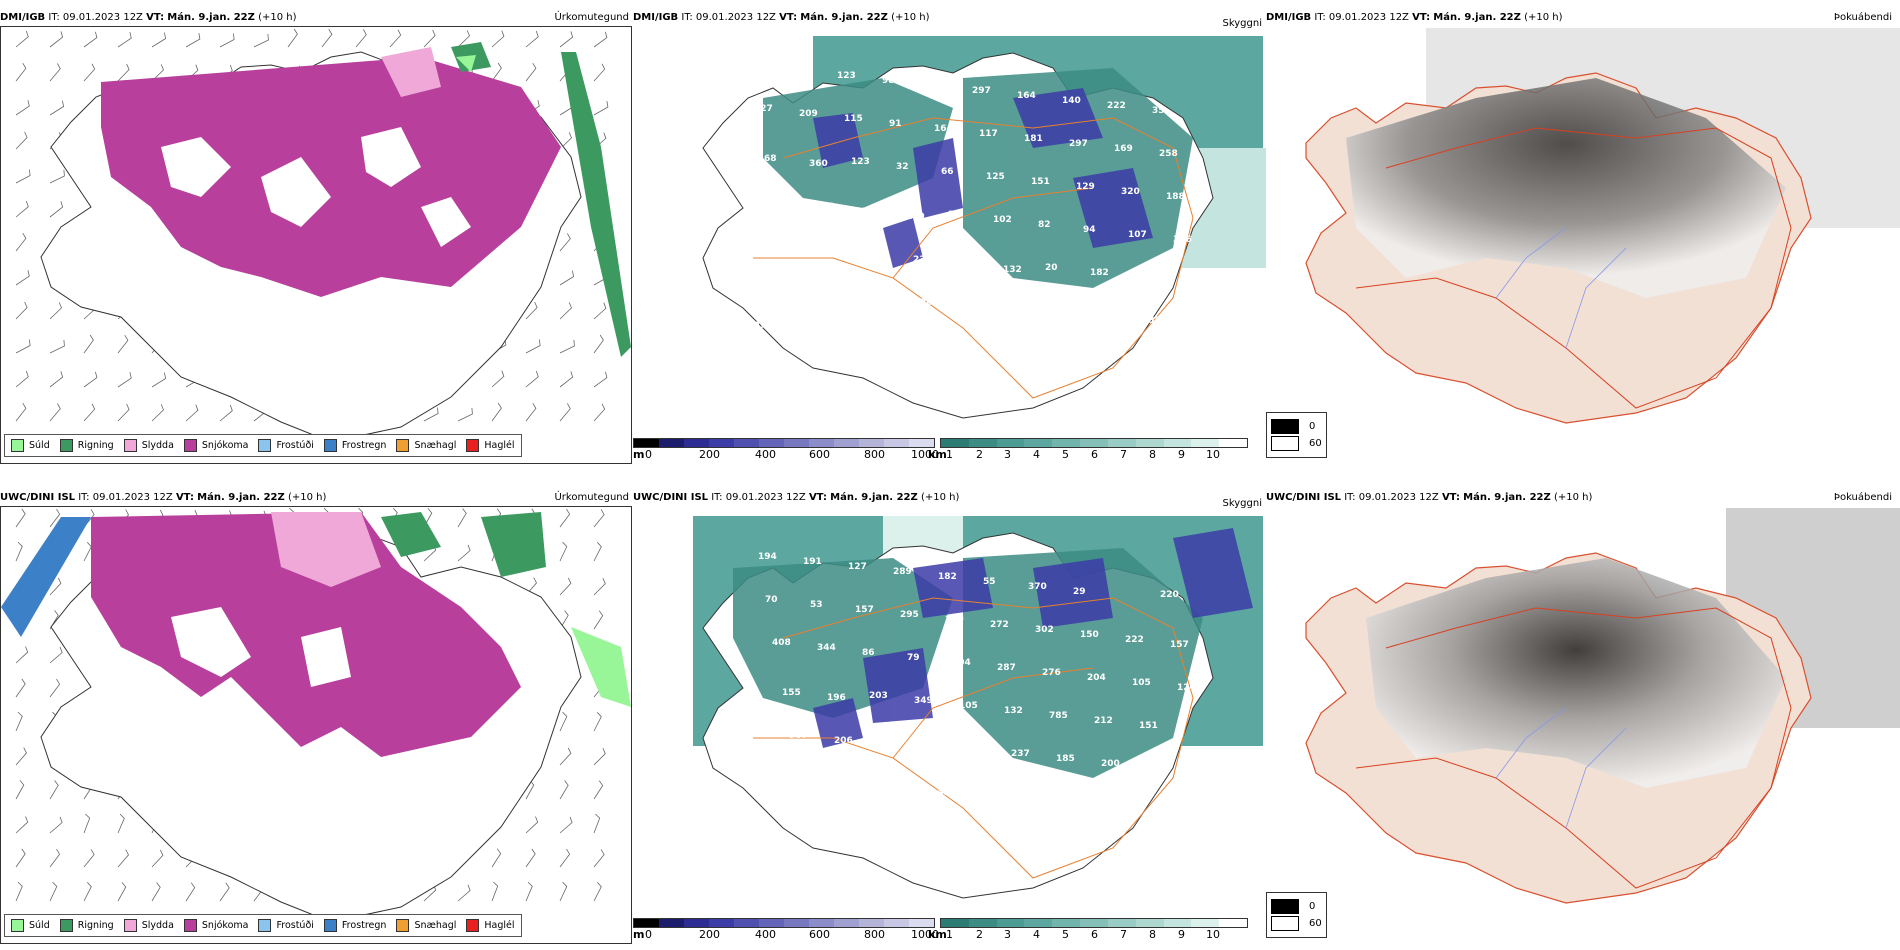 The width and height of the screenshot is (1900, 950). What do you see at coordinates (1006, 668) in the screenshot?
I see `cloud-base-label: 287` at bounding box center [1006, 668].